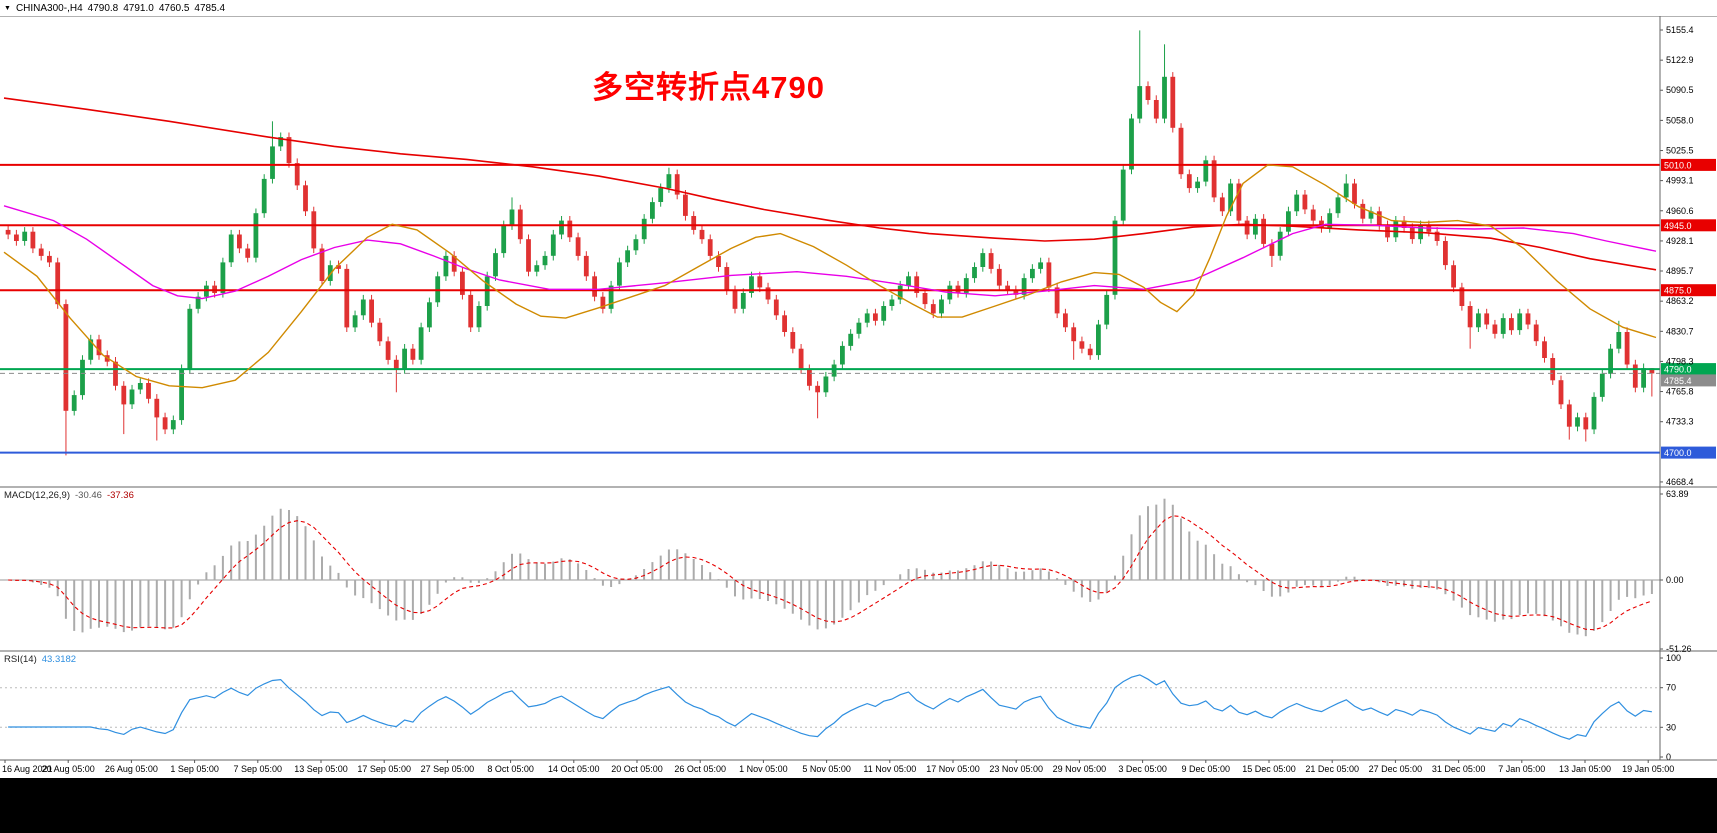 Image resolution: width=1717 pixels, height=833 pixels. I want to click on price-axis-label: 5090.5, so click(1680, 90).